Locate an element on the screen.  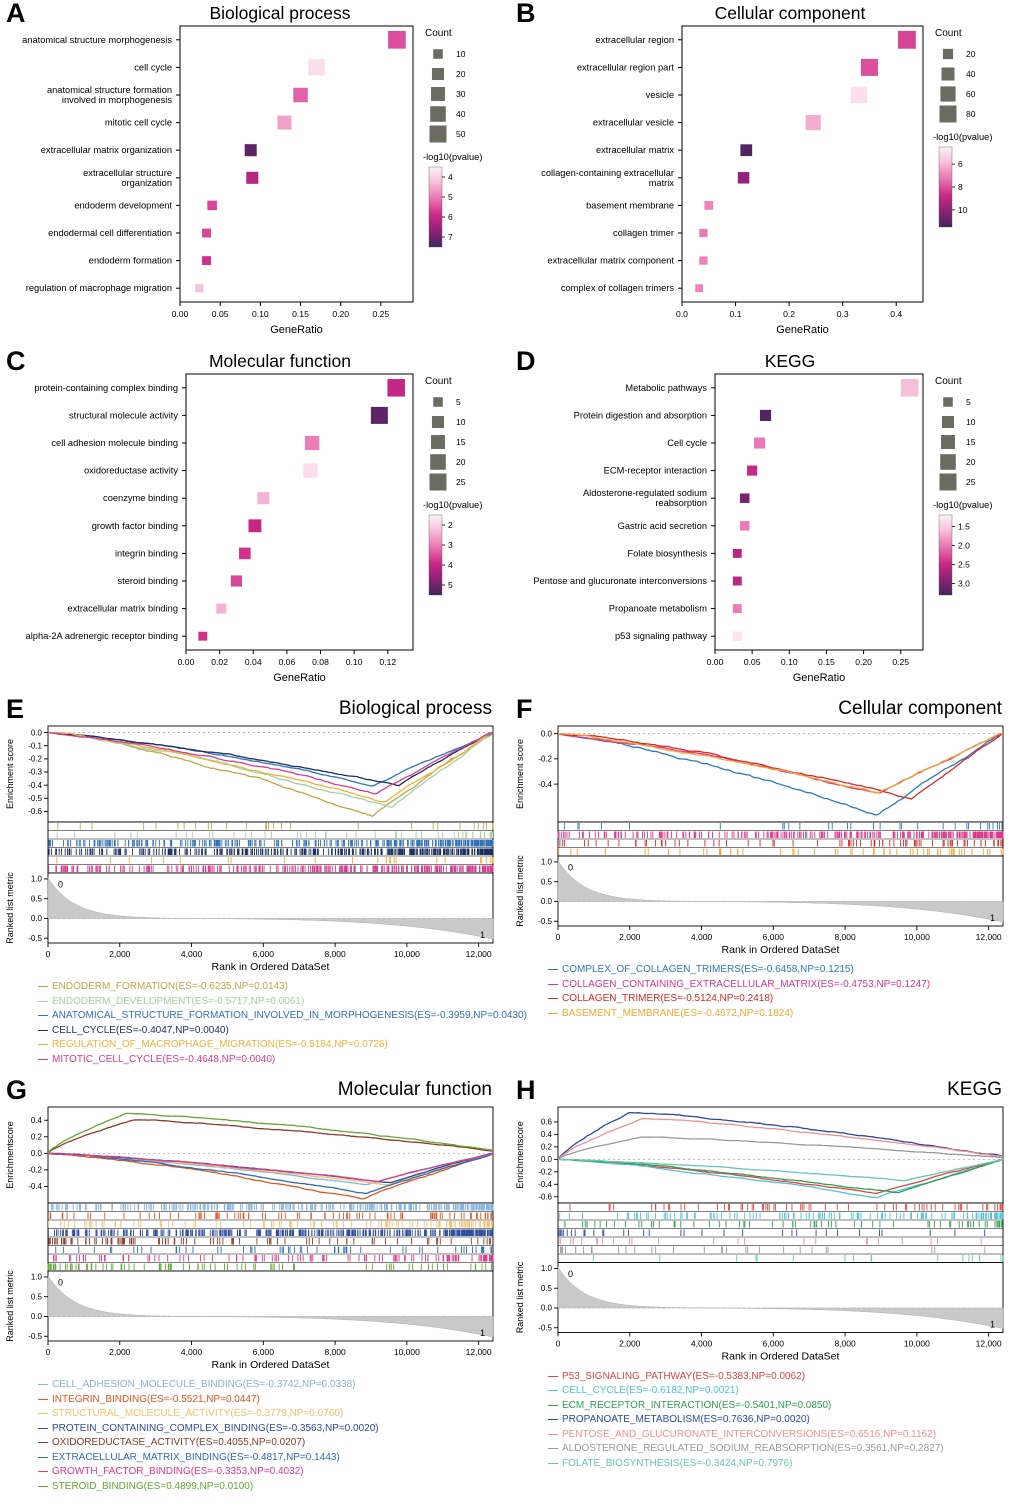
svg-text: 0.2 is located at coordinates (37, 1136).